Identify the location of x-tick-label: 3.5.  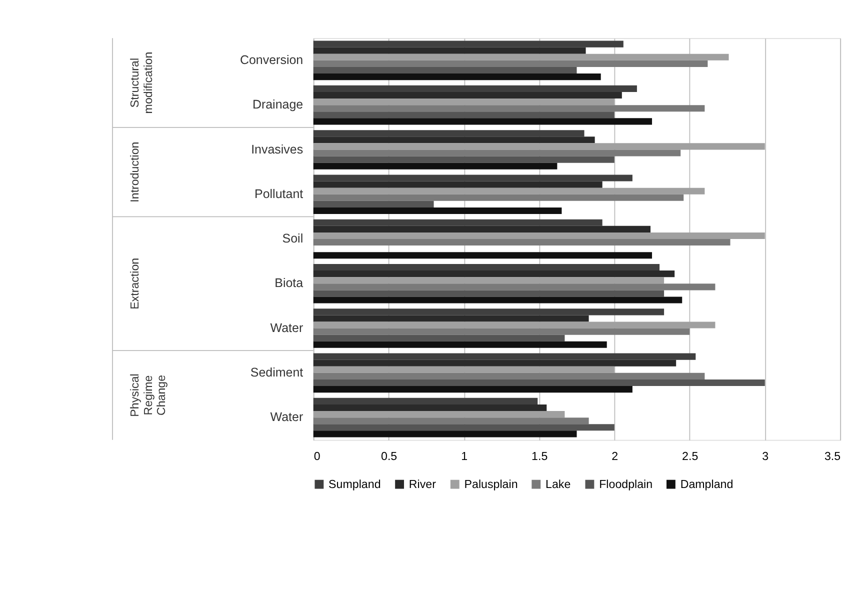
(832, 456).